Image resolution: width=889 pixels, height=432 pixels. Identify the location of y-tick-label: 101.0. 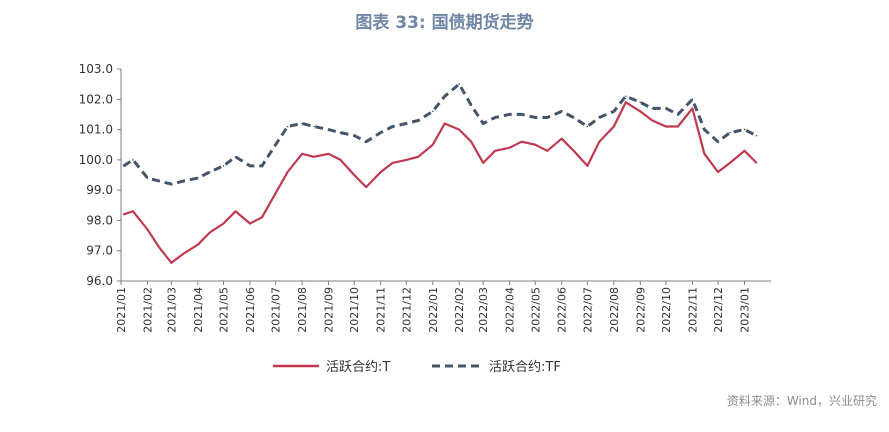
(96, 130).